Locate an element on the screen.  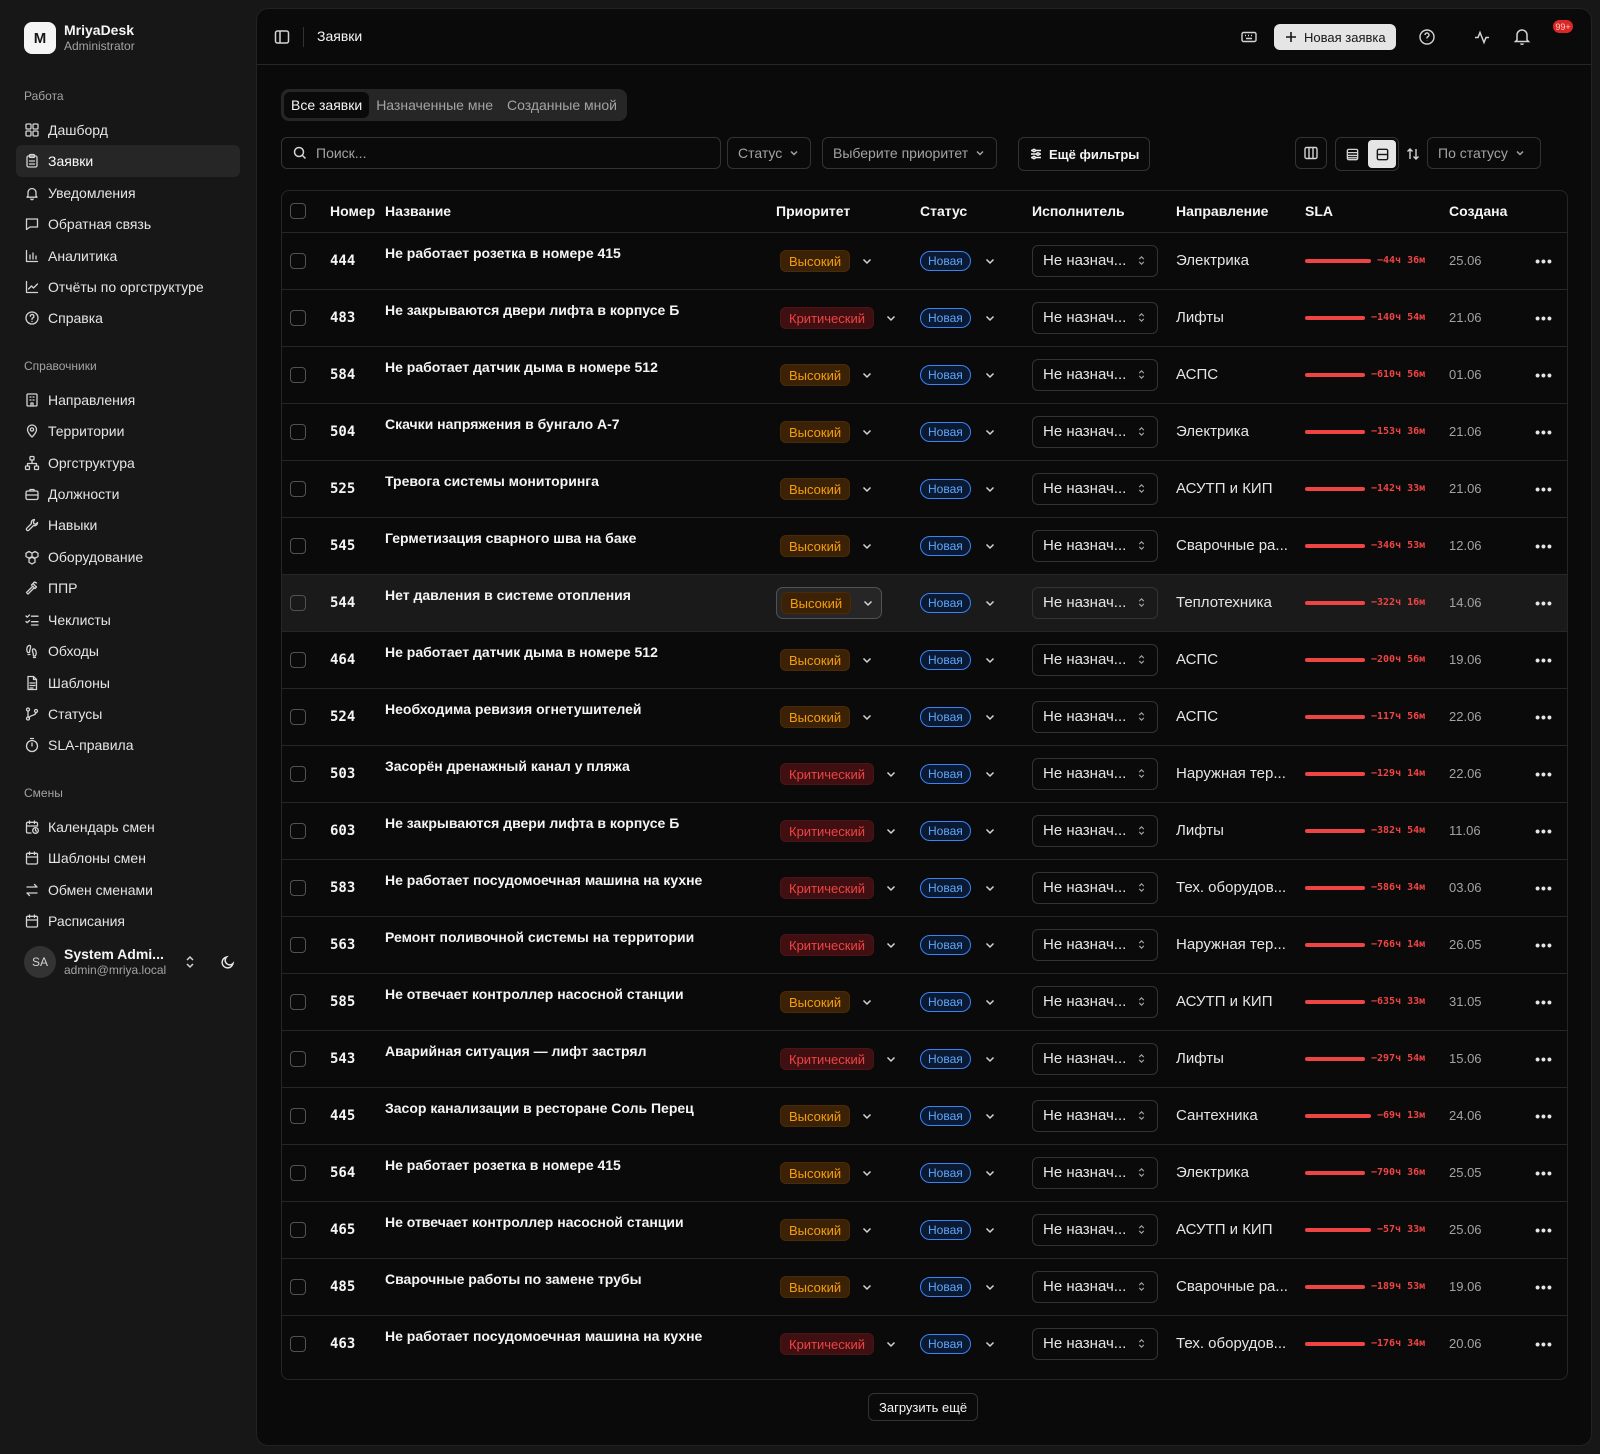
sidebar-item-map-pin: Территории is located at coordinates (128, 431).